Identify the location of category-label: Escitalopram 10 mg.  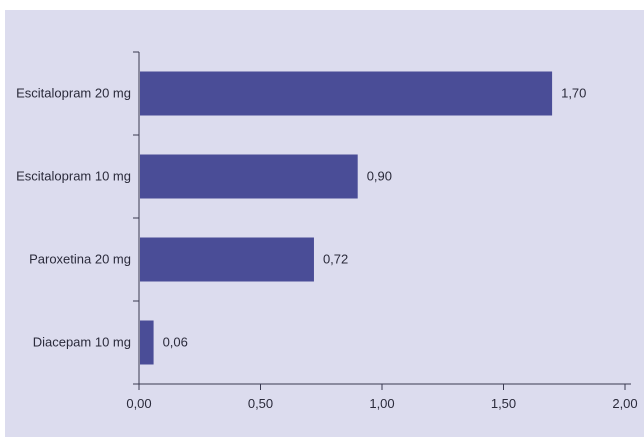
(73, 176).